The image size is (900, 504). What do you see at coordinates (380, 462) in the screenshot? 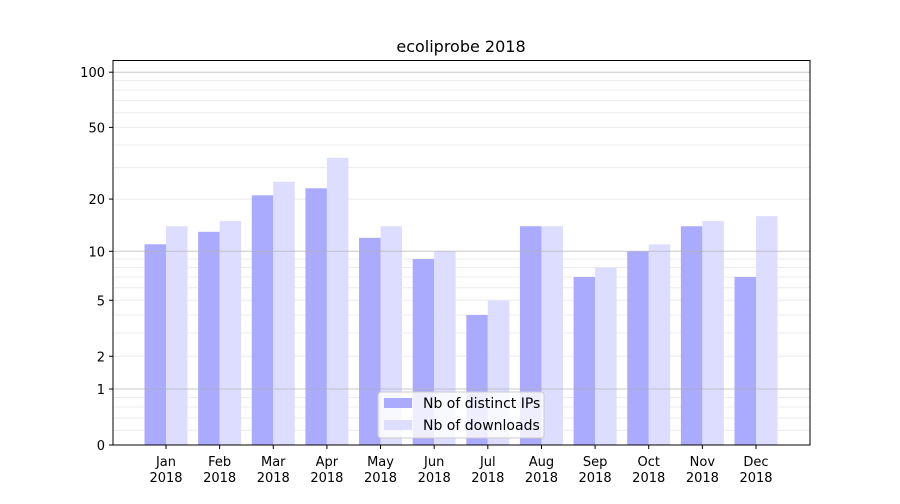
I see `x-tick-label: May` at bounding box center [380, 462].